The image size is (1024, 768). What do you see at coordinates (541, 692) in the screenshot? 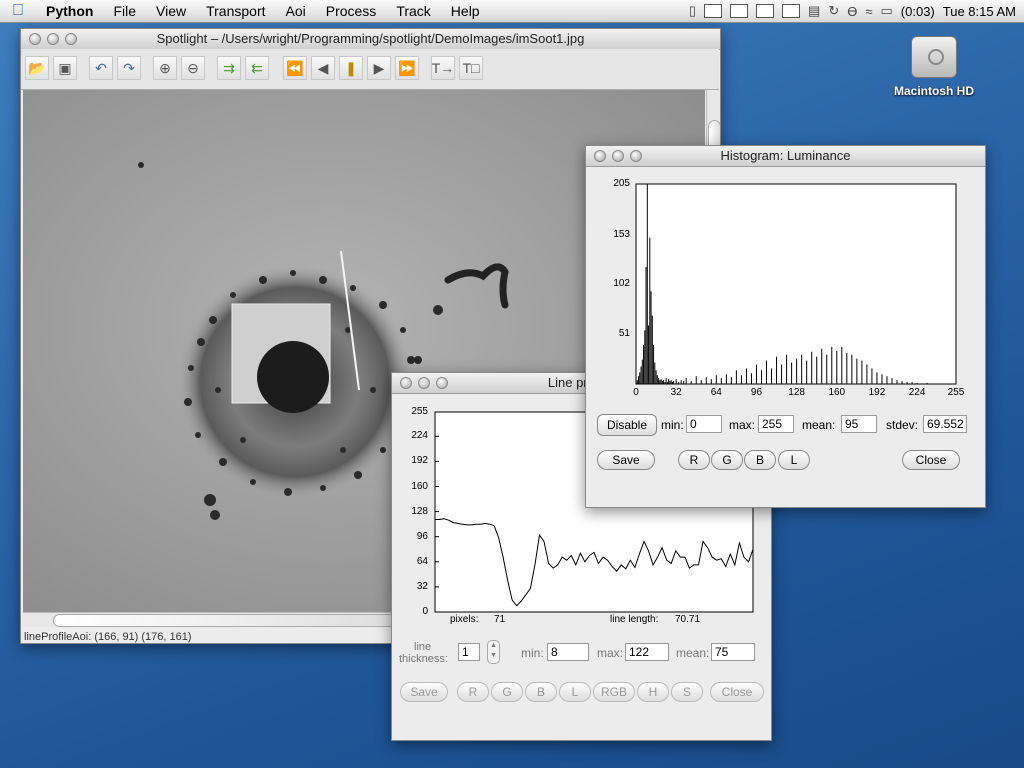
I see `lp-b-button: B` at bounding box center [541, 692].